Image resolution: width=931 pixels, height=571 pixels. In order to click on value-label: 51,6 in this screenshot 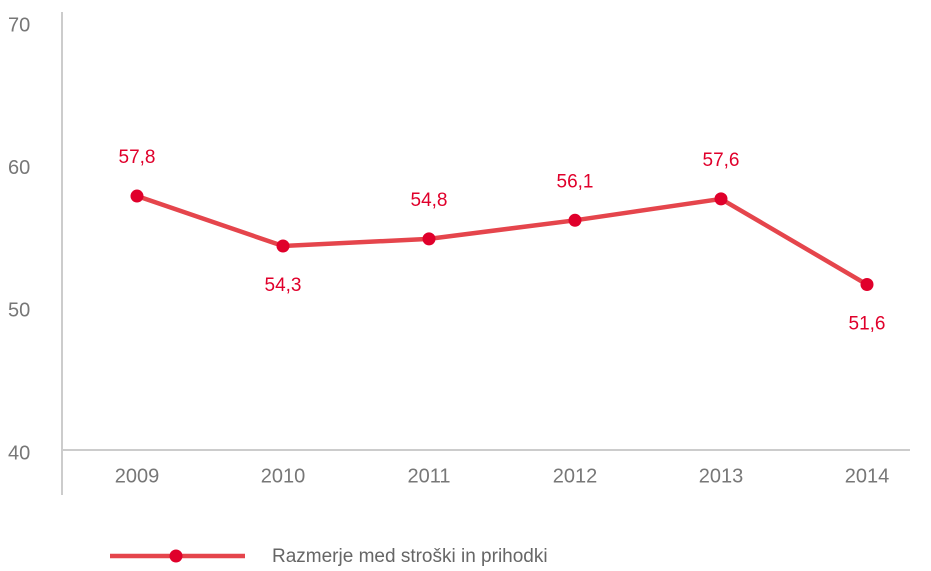, I will do `click(867, 324)`.